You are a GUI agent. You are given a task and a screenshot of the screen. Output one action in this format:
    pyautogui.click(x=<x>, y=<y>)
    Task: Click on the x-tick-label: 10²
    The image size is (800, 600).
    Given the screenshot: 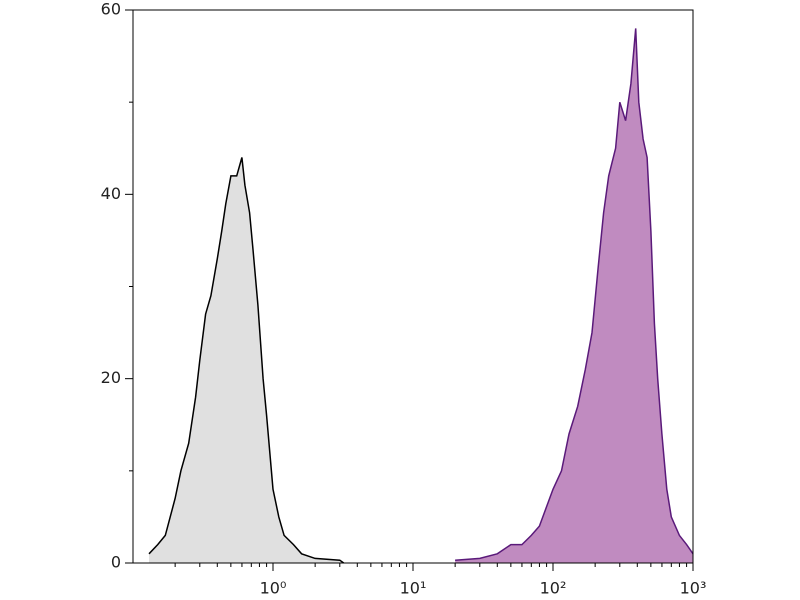 What is the action you would take?
    pyautogui.click(x=553, y=588)
    